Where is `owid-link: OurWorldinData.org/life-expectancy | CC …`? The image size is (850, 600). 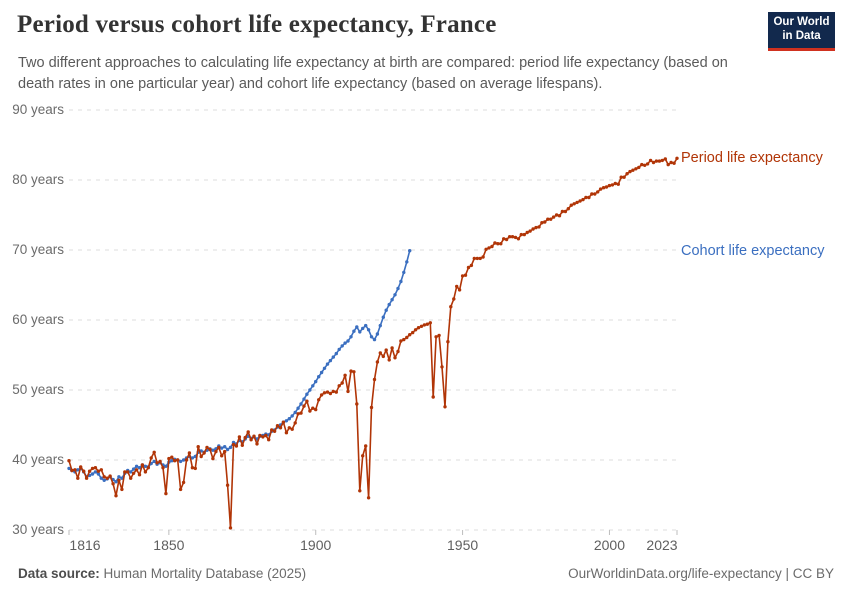
owid-link: OurWorldinData.org/life-expectancy | CC … is located at coordinates (701, 573).